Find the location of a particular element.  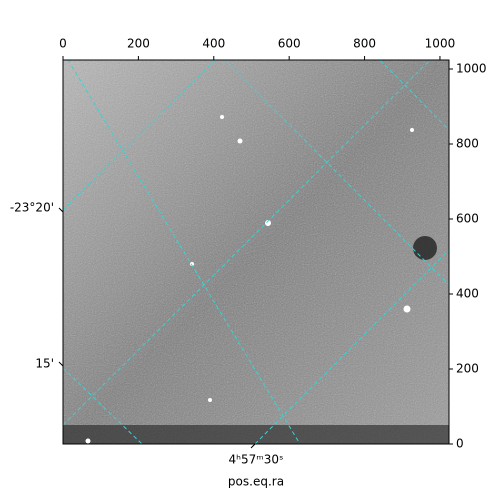

y-tick-label: 400 is located at coordinates (467, 294).